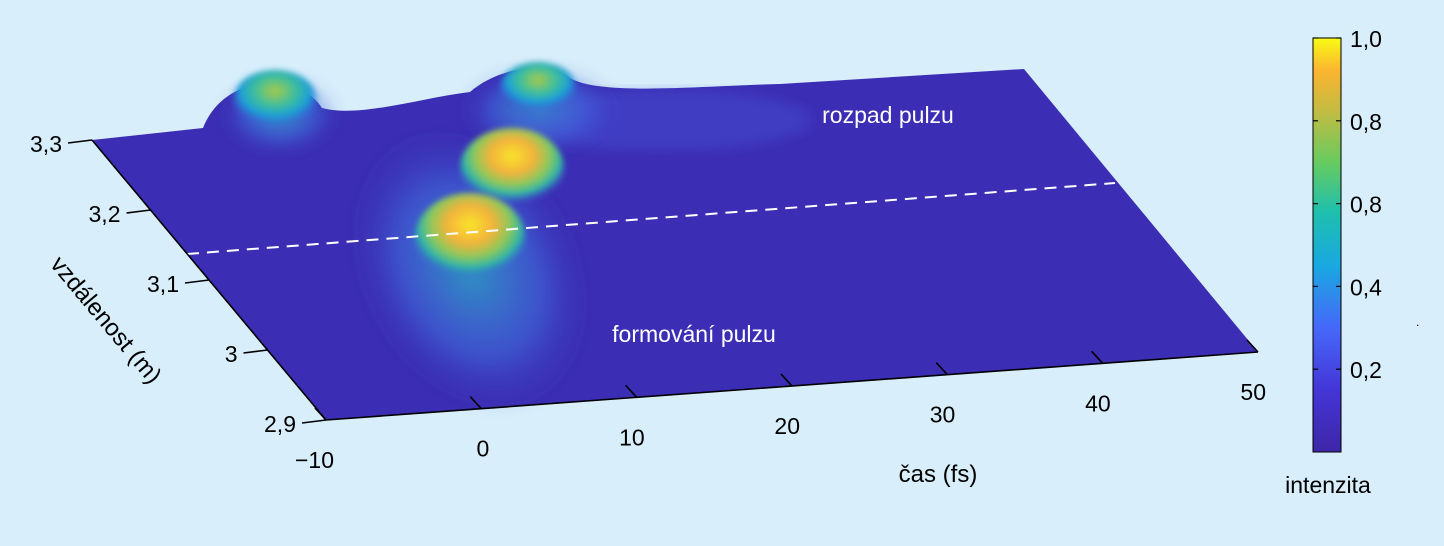 This screenshot has width=1444, height=546. I want to click on colorbar-tick-label: 0,2, so click(1366, 370).